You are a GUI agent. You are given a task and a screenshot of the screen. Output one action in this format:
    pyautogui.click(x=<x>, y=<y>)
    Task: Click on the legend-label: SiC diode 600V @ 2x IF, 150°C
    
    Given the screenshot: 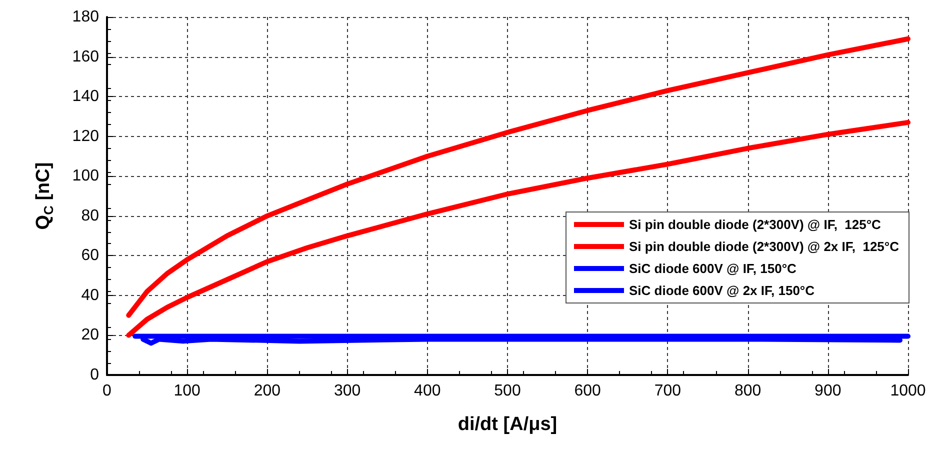 What is the action you would take?
    pyautogui.click(x=722, y=290)
    